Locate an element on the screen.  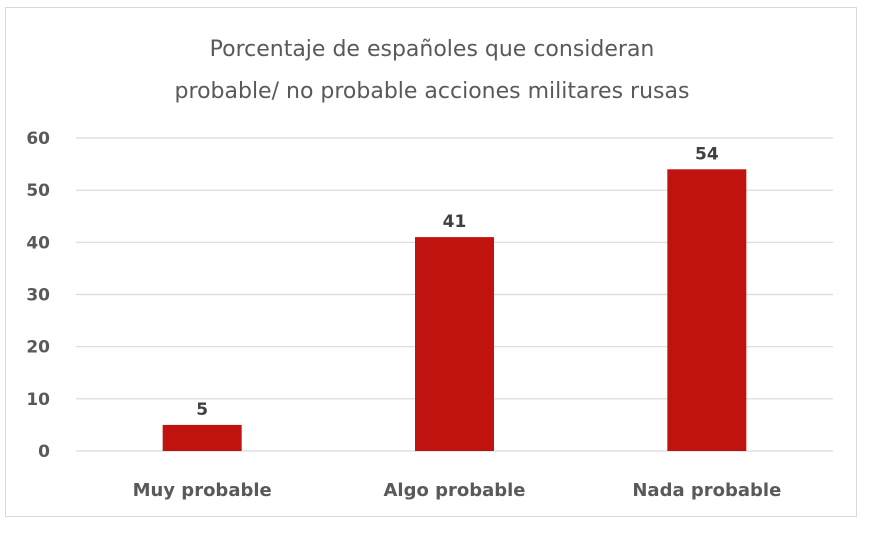
x-category-label: Algo probable is located at coordinates (454, 490).